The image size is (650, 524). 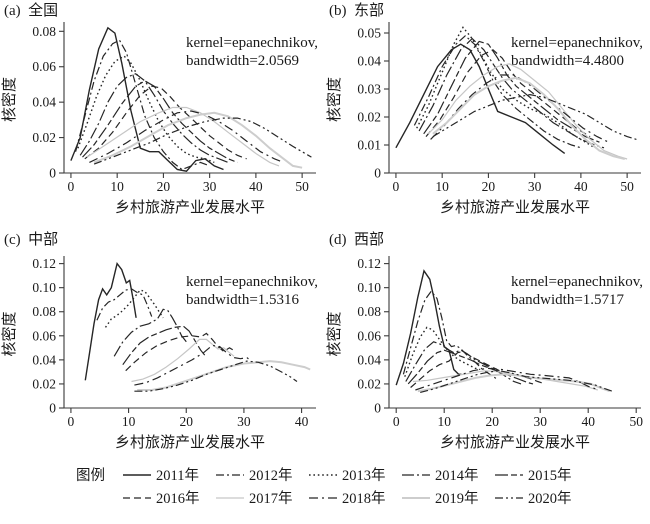 I want to click on panel-title: (a) 全国, so click(x=31, y=10).